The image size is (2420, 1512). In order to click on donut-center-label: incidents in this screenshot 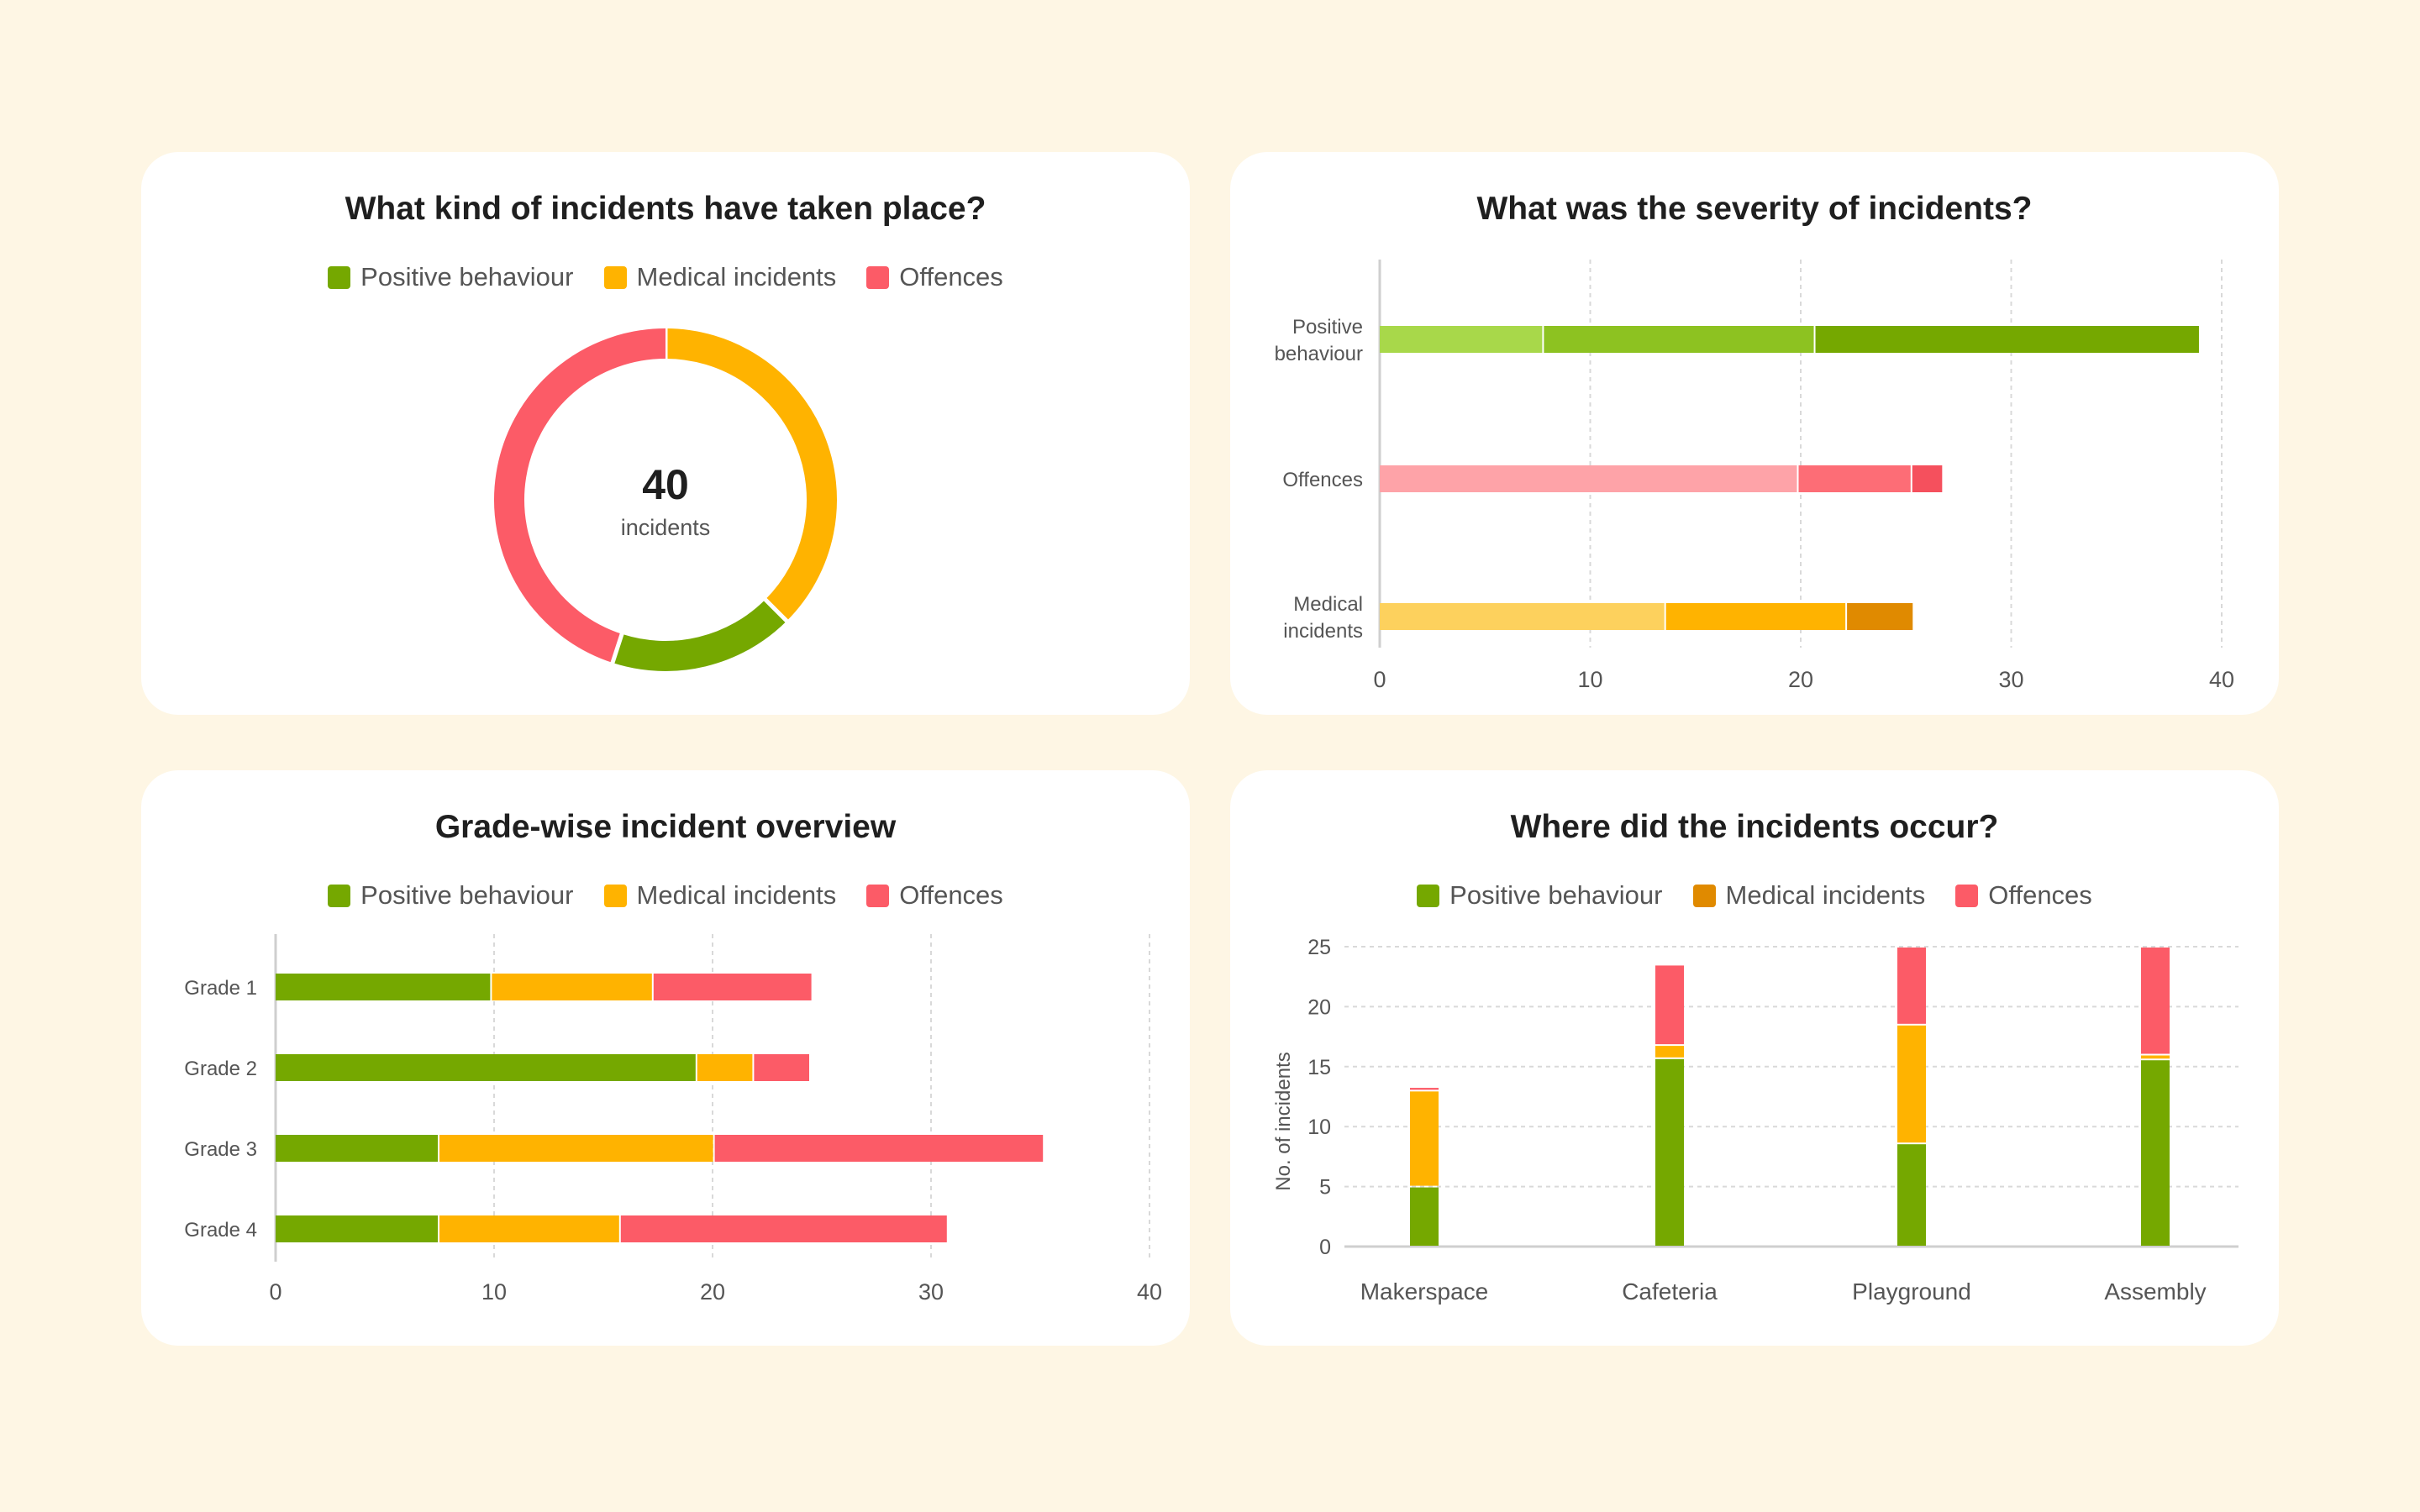, I will do `click(666, 527)`.